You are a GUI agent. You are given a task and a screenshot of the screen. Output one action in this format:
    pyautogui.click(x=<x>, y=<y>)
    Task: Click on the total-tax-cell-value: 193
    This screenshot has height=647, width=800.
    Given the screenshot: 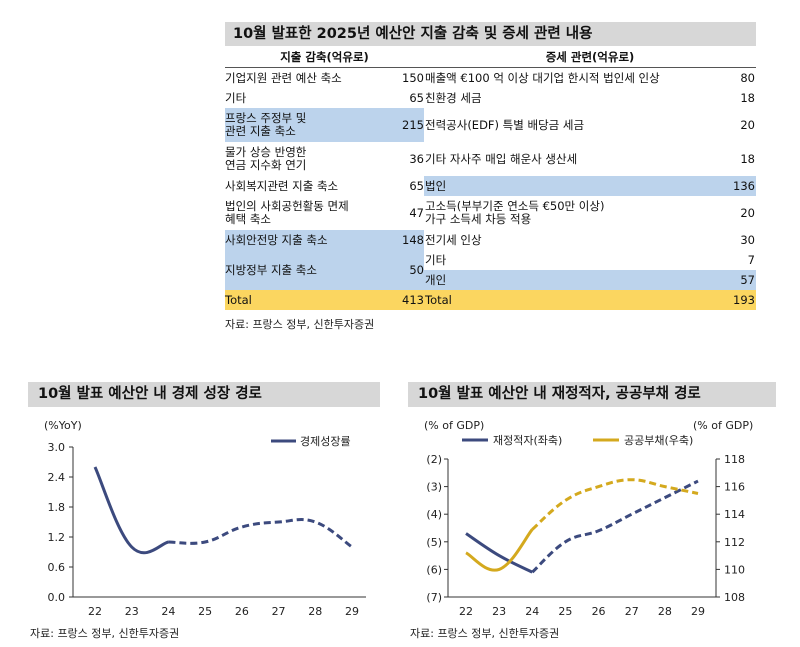 What is the action you would take?
    pyautogui.click(x=744, y=299)
    